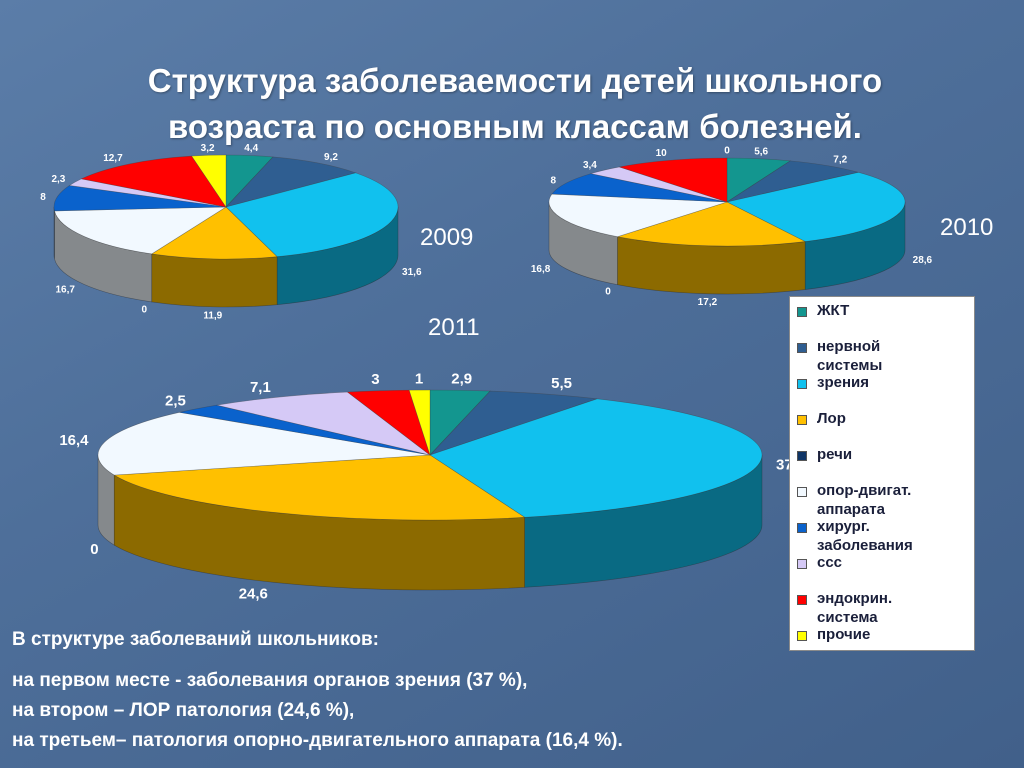 The height and width of the screenshot is (768, 1024). Describe the element at coordinates (835, 454) in the screenshot. I see `legend-label: речи` at that location.